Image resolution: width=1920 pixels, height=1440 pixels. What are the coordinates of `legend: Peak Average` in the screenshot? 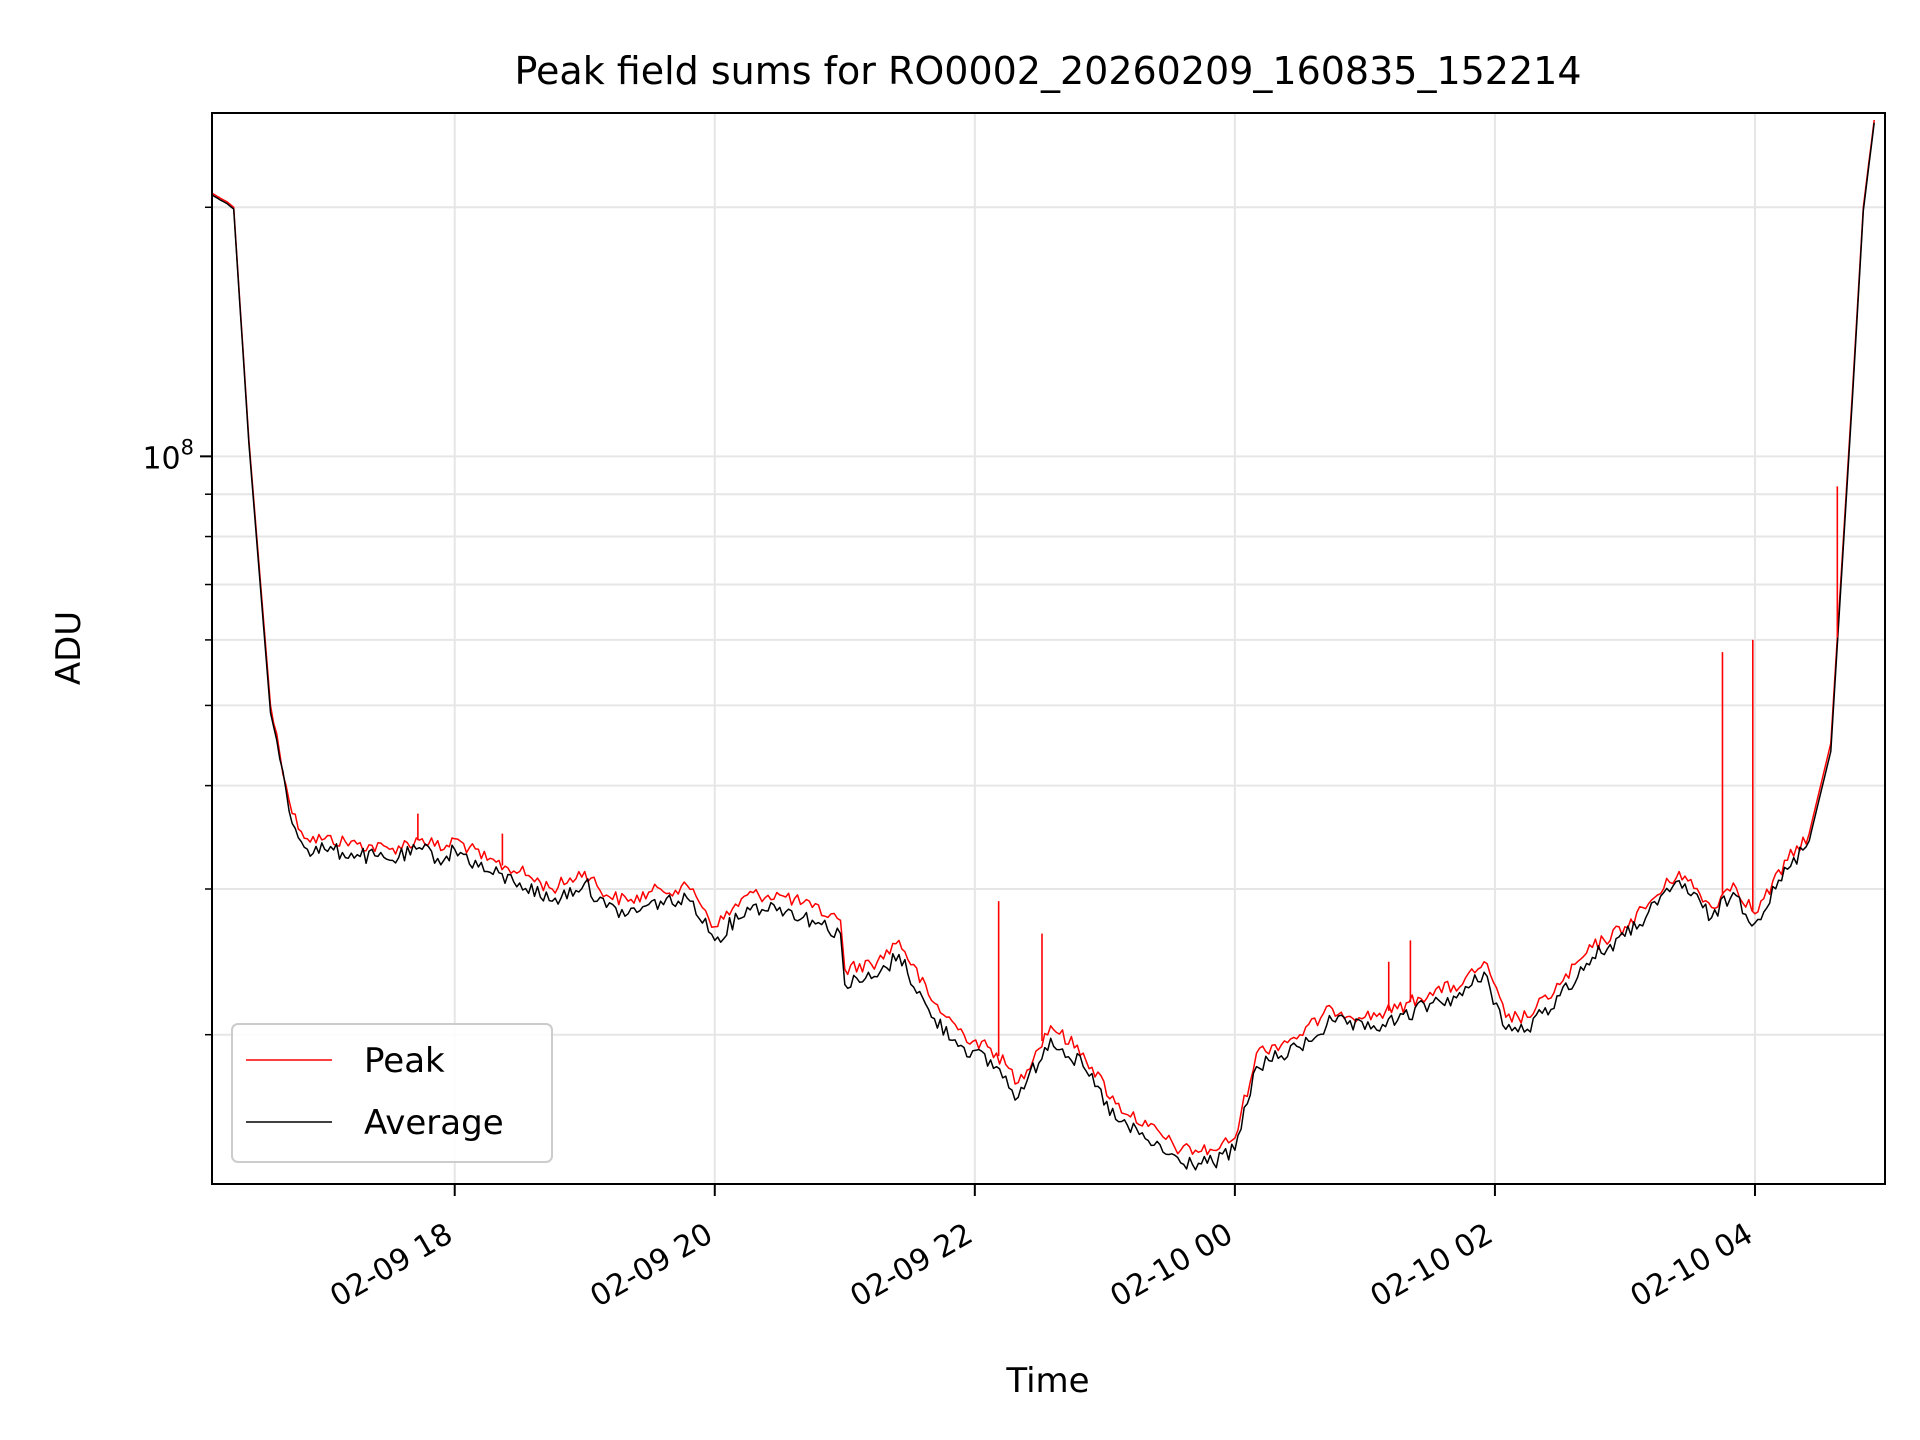 It's located at (392, 1093).